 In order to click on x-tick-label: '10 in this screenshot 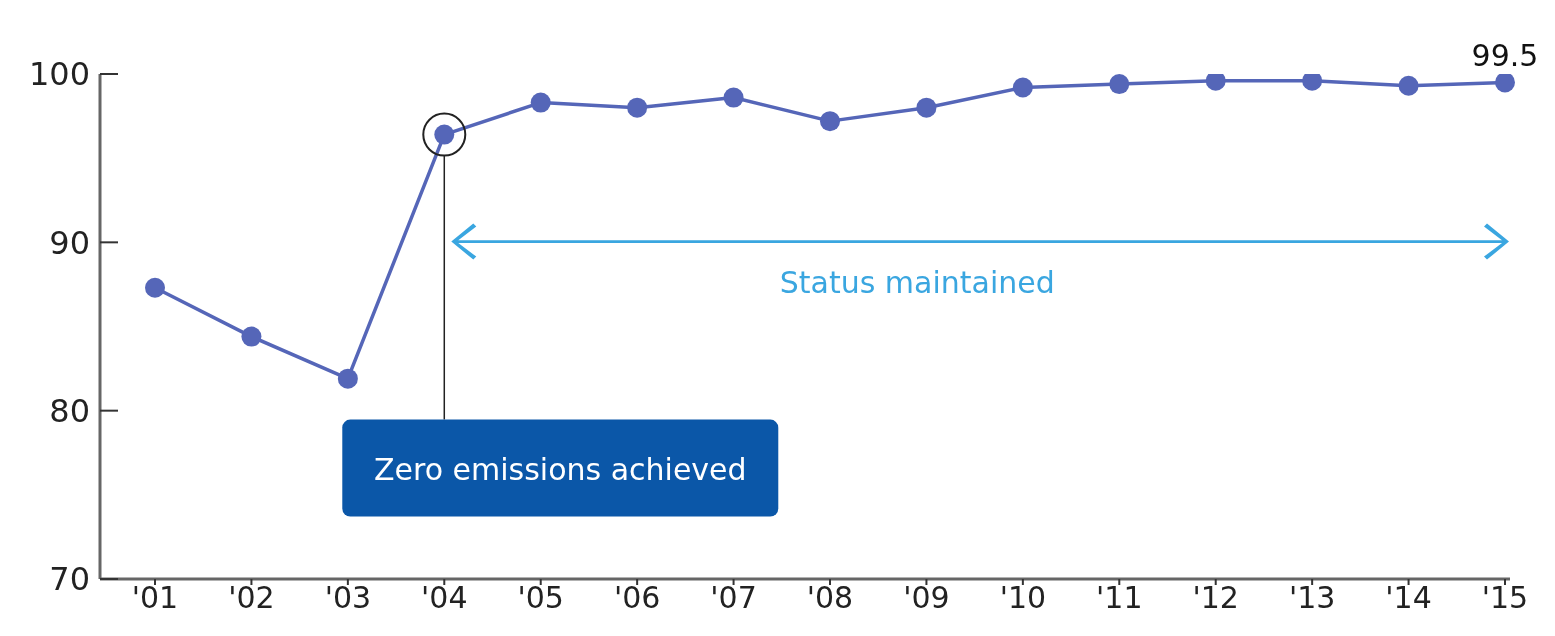, I will do `click(1023, 598)`.